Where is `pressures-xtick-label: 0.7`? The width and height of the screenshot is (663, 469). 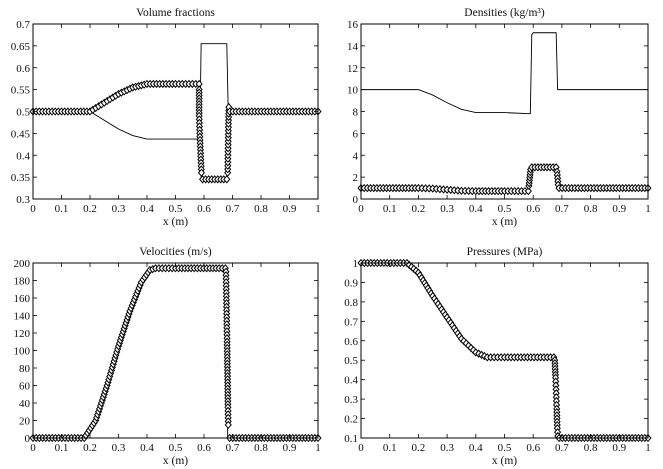
pressures-xtick-label: 0.7 is located at coordinates (562, 448).